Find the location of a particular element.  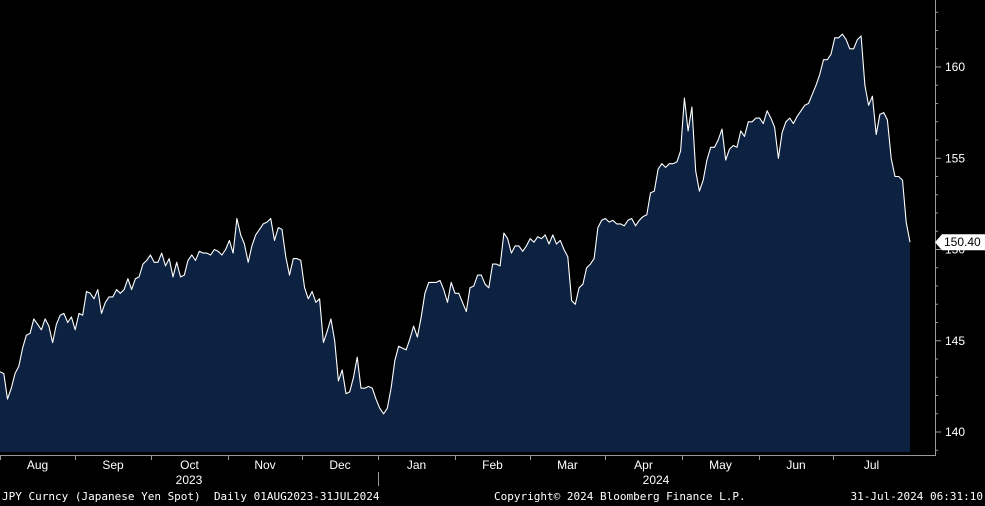

x-year-label: 2024 is located at coordinates (656, 480).